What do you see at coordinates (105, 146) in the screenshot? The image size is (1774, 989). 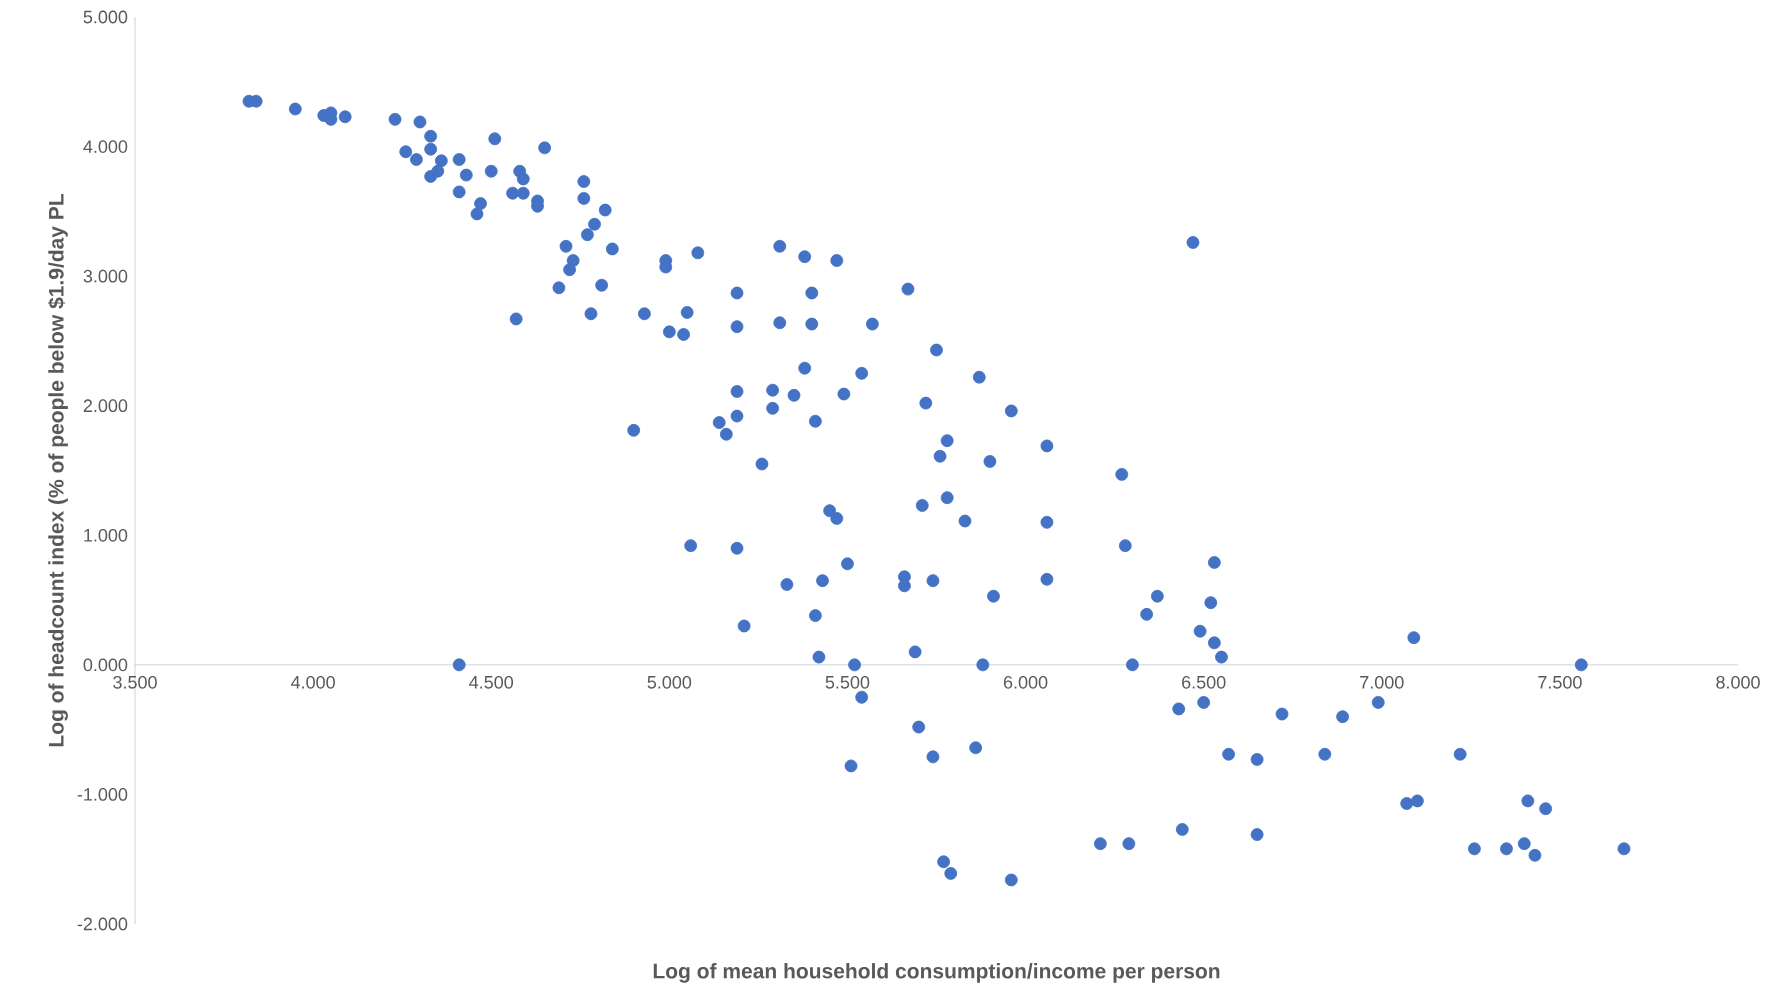 I see `y-tick-label: 4.000` at bounding box center [105, 146].